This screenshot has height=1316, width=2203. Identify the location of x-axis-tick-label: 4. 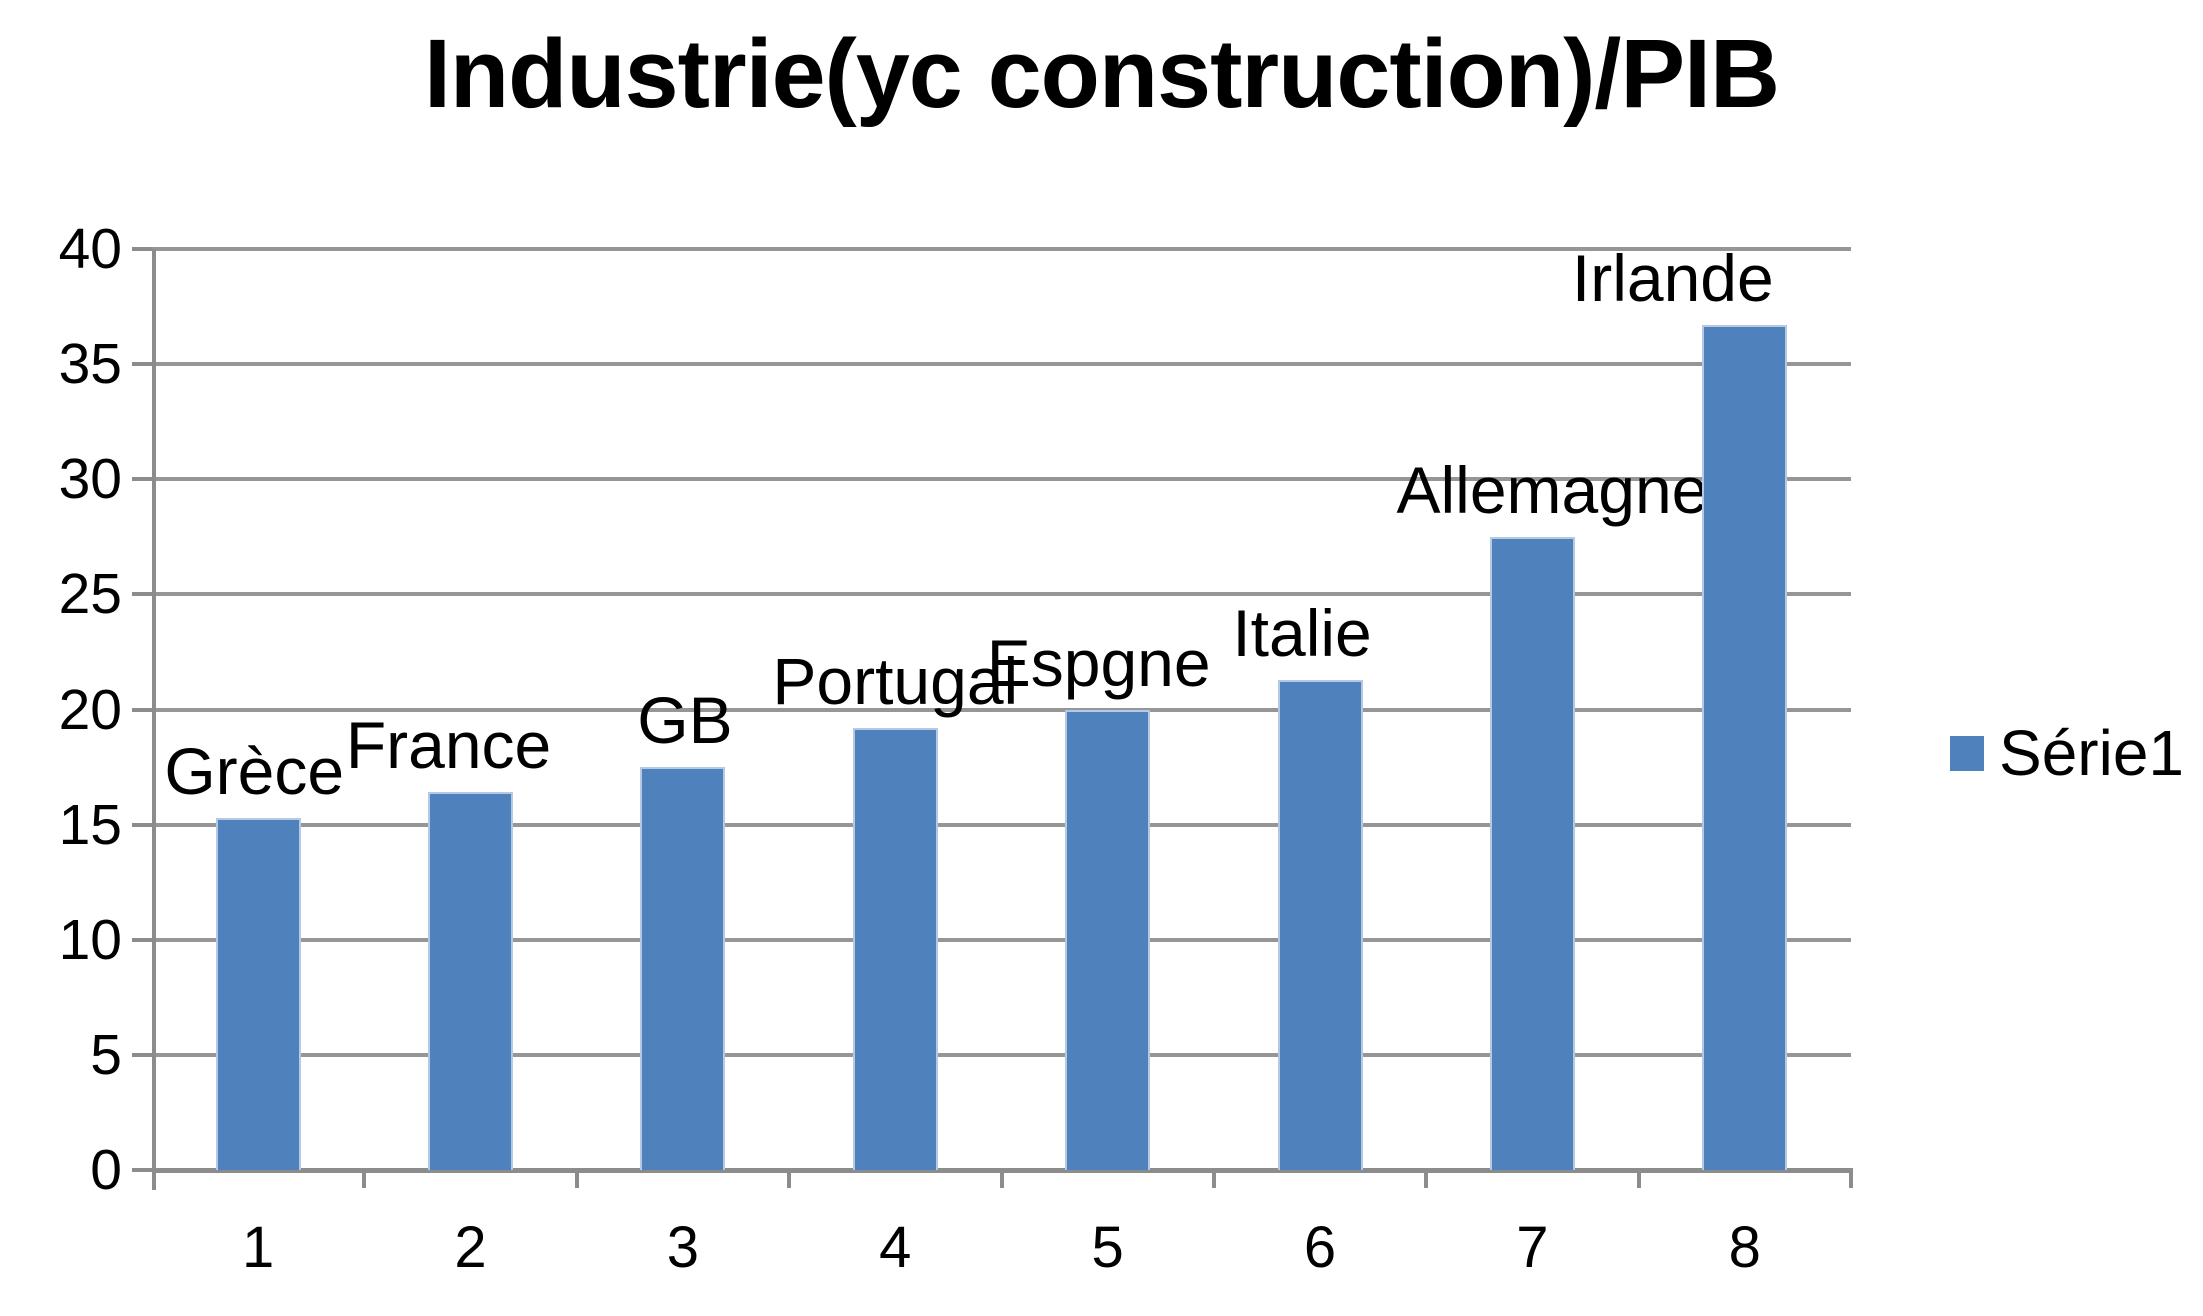
(895, 1247).